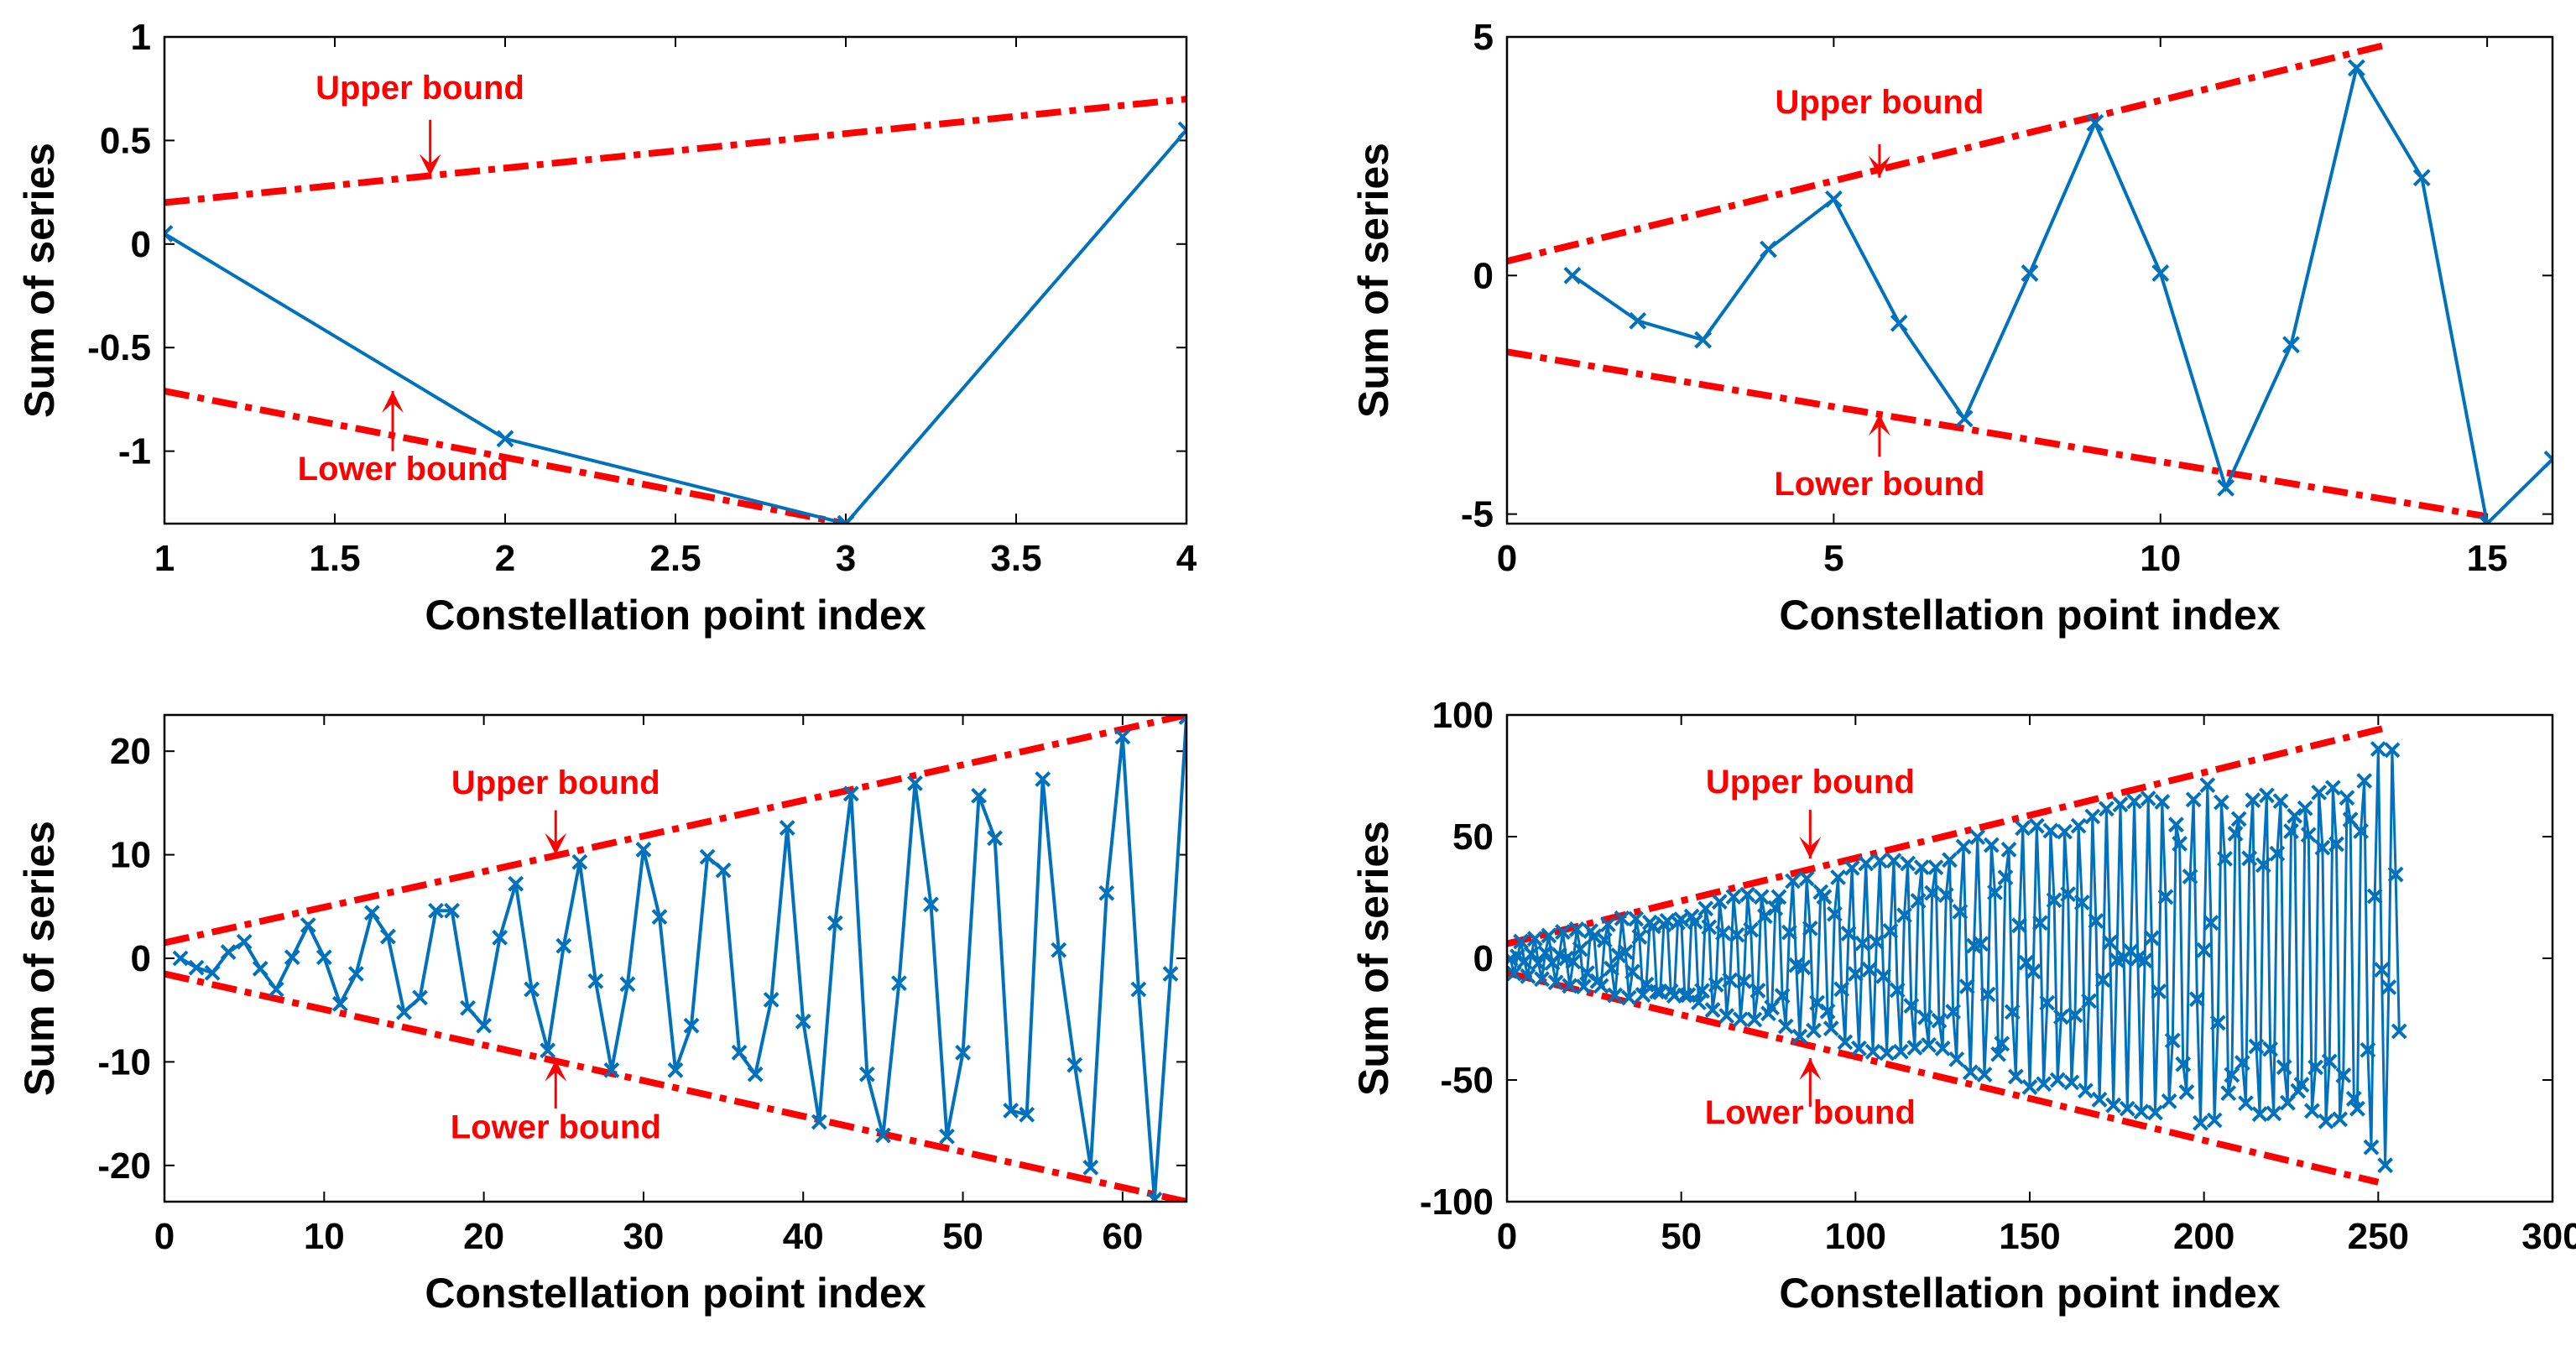 This screenshot has width=2576, height=1346. I want to click on x-tick-label: 50, so click(963, 1236).